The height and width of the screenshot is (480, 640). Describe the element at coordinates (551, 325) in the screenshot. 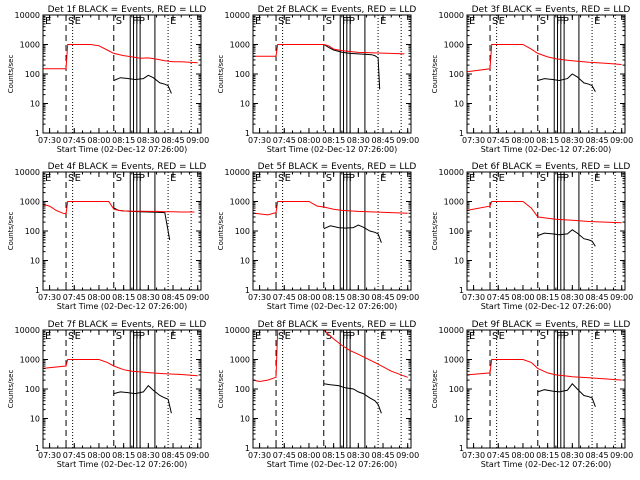

I see `panel-title: Det 9f BLACK = Events, RED = LLD` at that location.